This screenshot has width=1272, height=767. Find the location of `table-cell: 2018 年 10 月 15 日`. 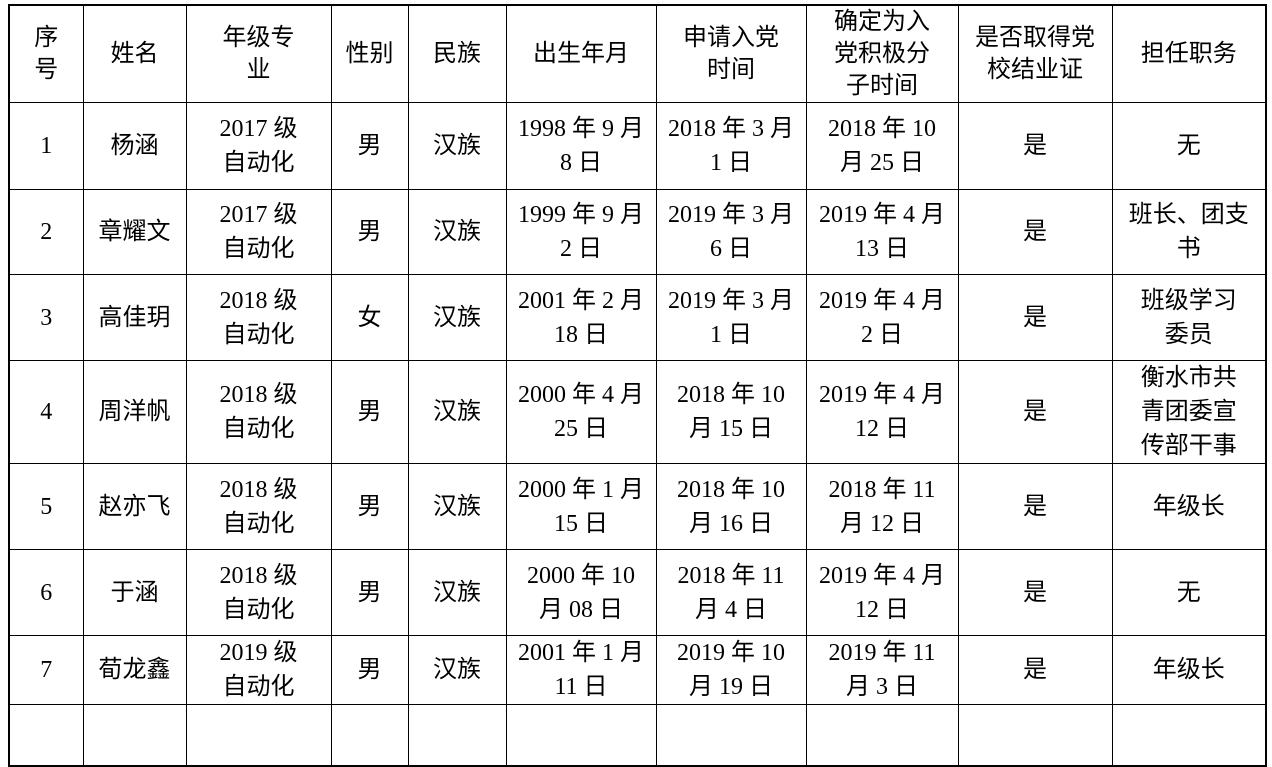

table-cell: 2018 年 10 月 15 日 is located at coordinates (731, 412).